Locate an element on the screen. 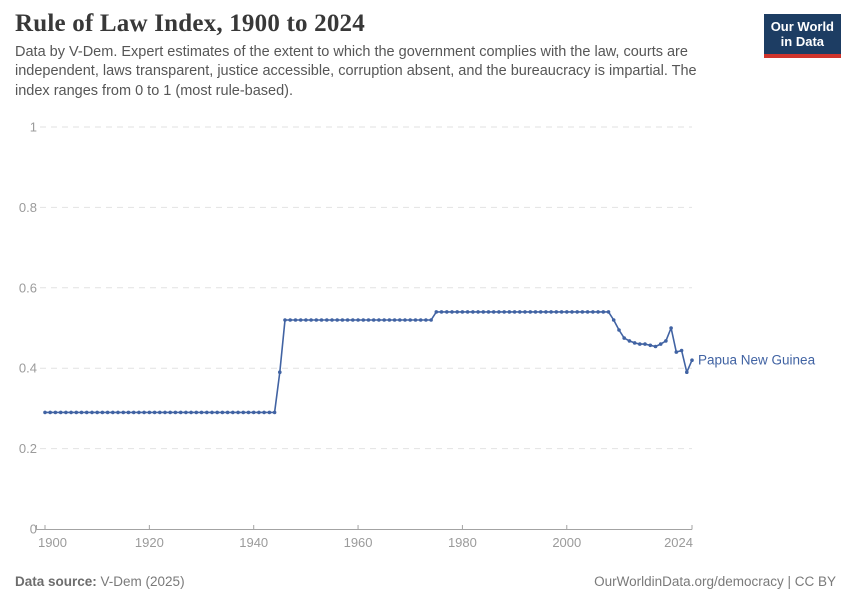 The image size is (850, 600). series-label-papua-new-guinea: Papua New Guinea is located at coordinates (757, 360).